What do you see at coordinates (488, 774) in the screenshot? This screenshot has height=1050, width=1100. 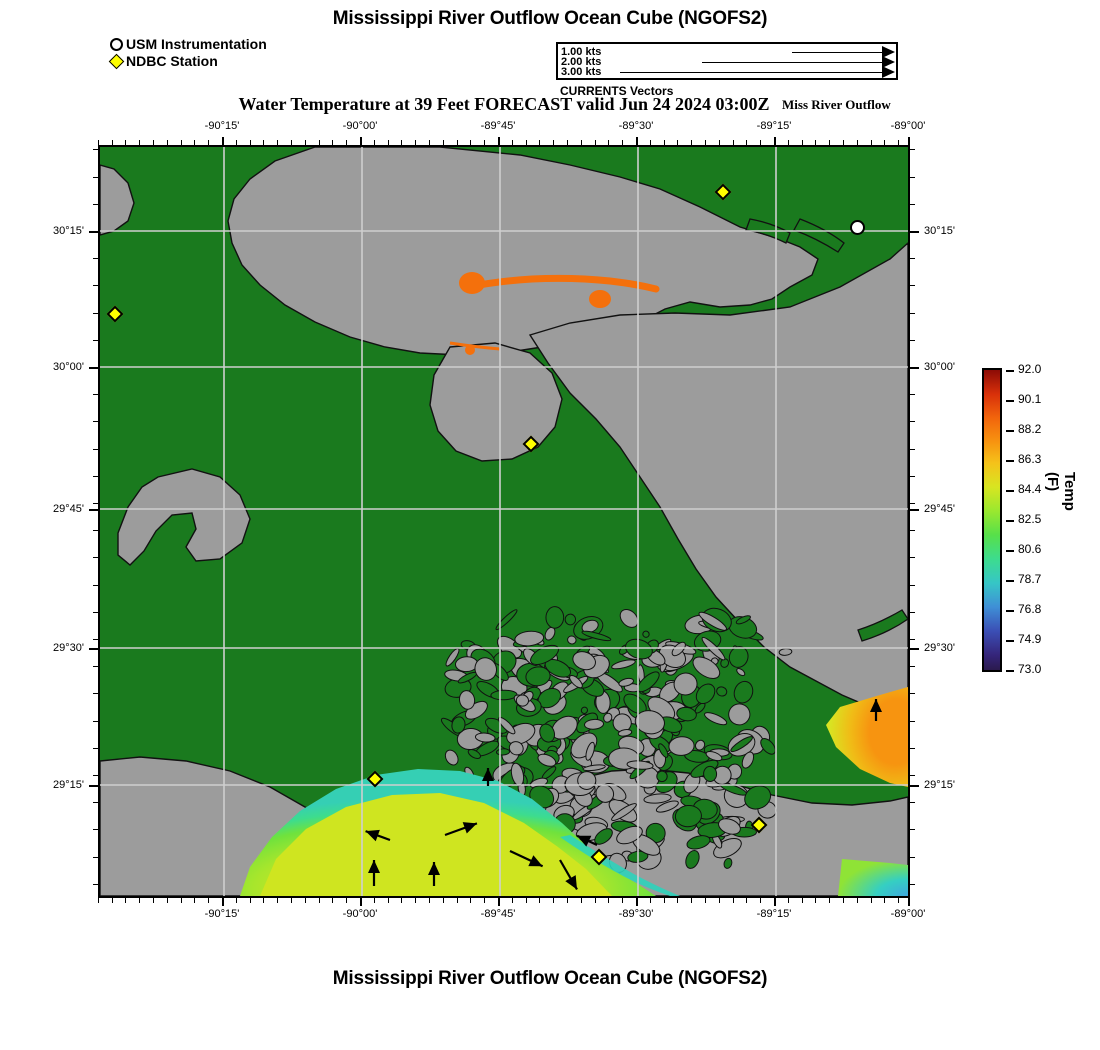 I see `current-vector-arrowhead-icon` at bounding box center [488, 774].